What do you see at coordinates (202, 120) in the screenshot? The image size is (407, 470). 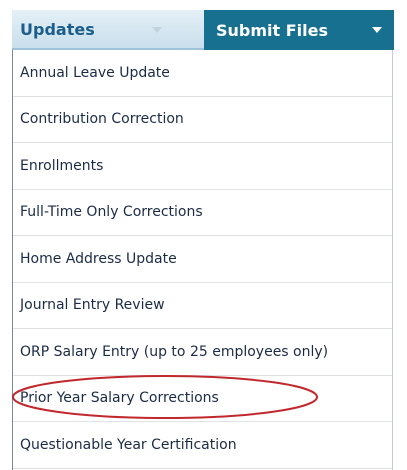 I see `menu-item: Contribution Correction` at bounding box center [202, 120].